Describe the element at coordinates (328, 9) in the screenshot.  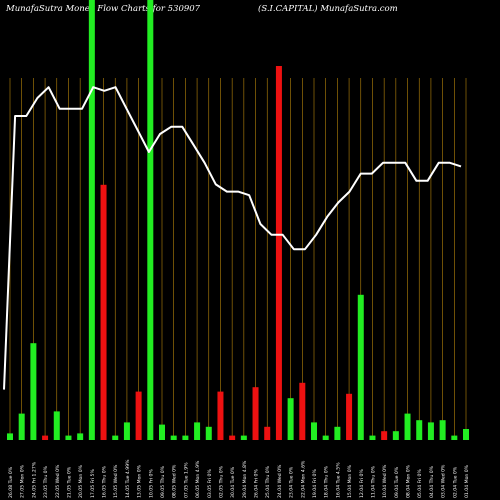
I see `chart-subtitle: (S.I.CAPITAL) MunafaSutra.com` at that location.